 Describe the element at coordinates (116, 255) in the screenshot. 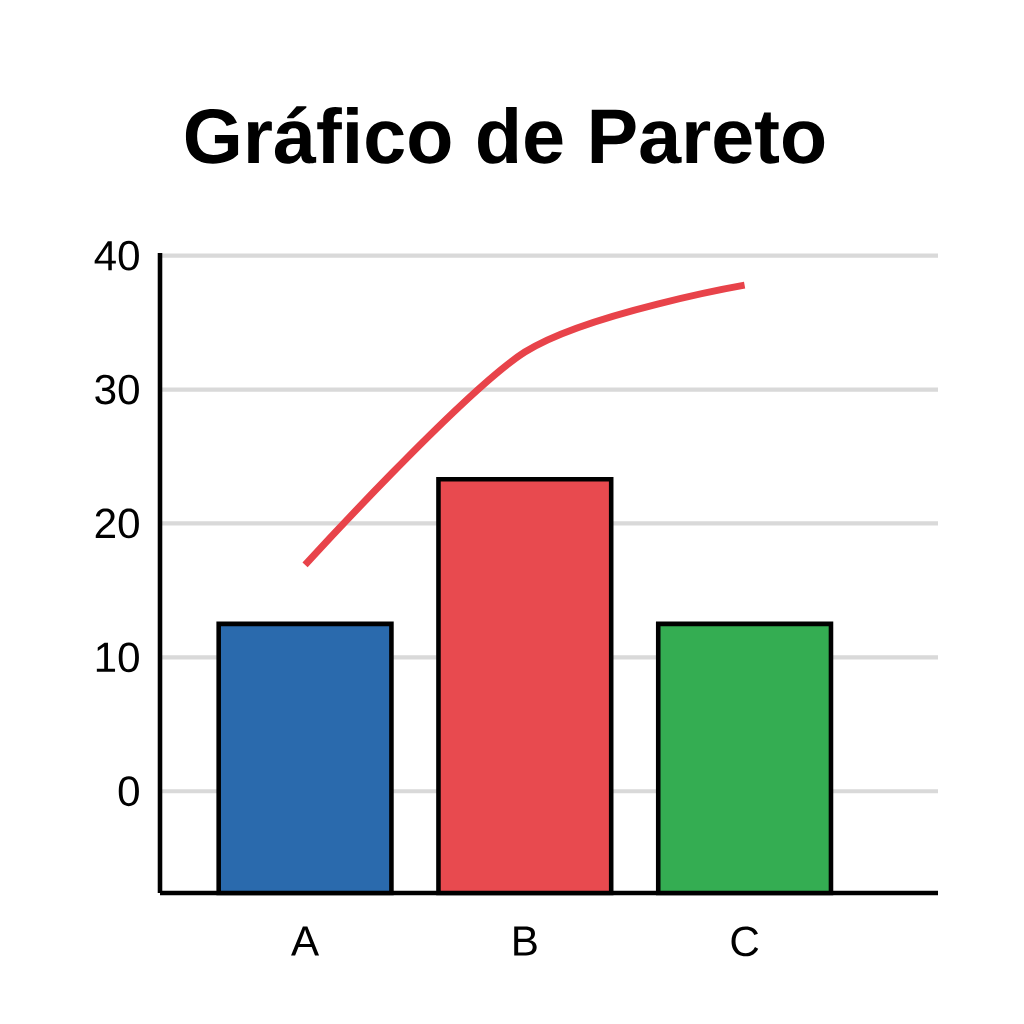

I see `y-tick-label: 40` at that location.